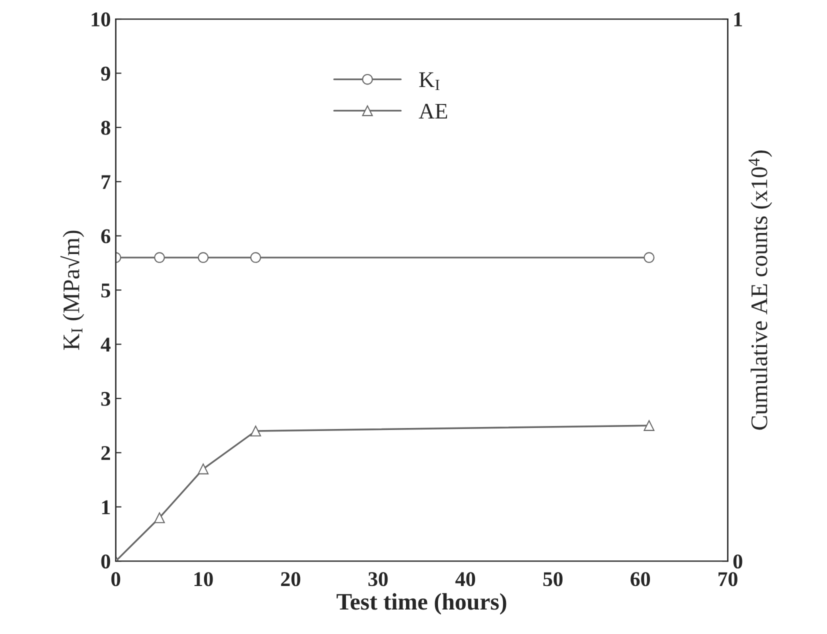  Describe the element at coordinates (421, 604) in the screenshot. I see `x-axis-title: Test time (hours)` at that location.